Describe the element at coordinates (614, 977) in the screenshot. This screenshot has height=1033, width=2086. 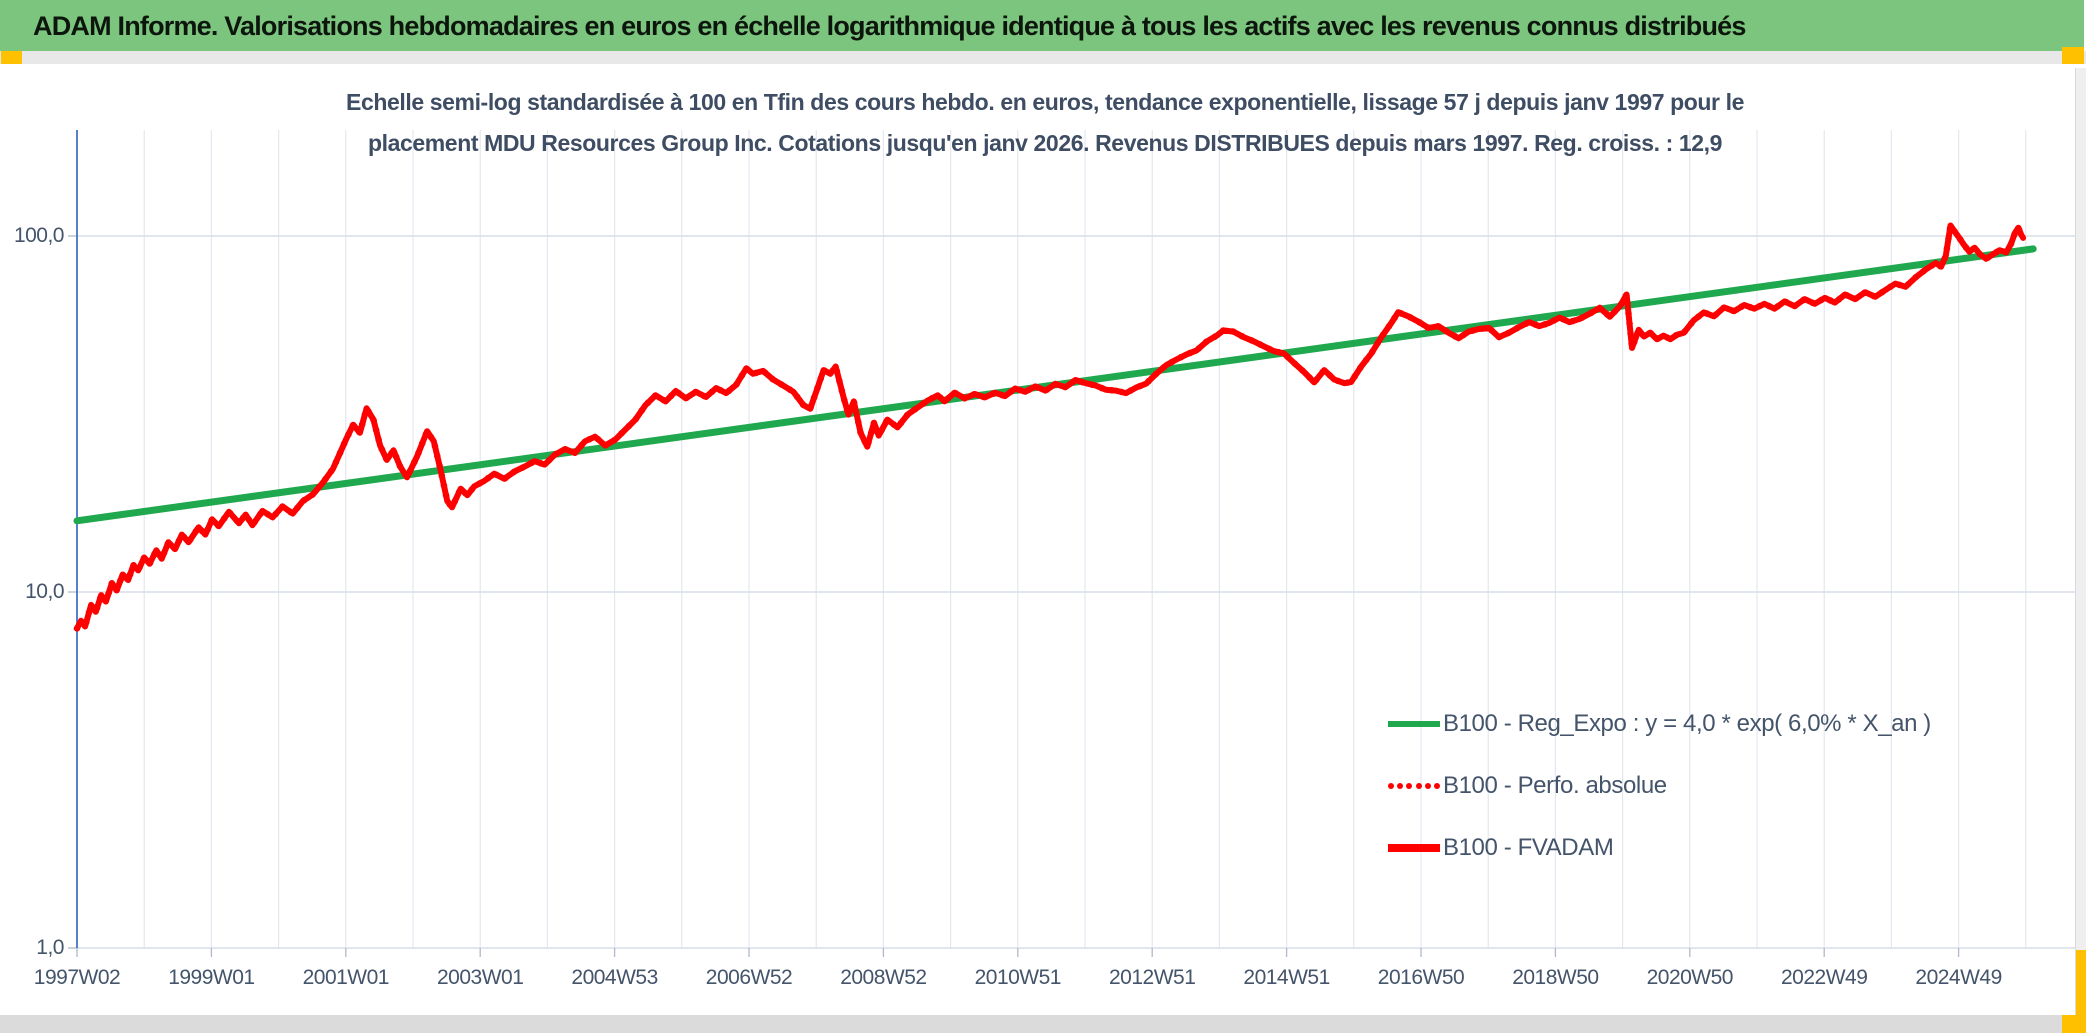
I see `x-axis-label: 2004W53` at that location.